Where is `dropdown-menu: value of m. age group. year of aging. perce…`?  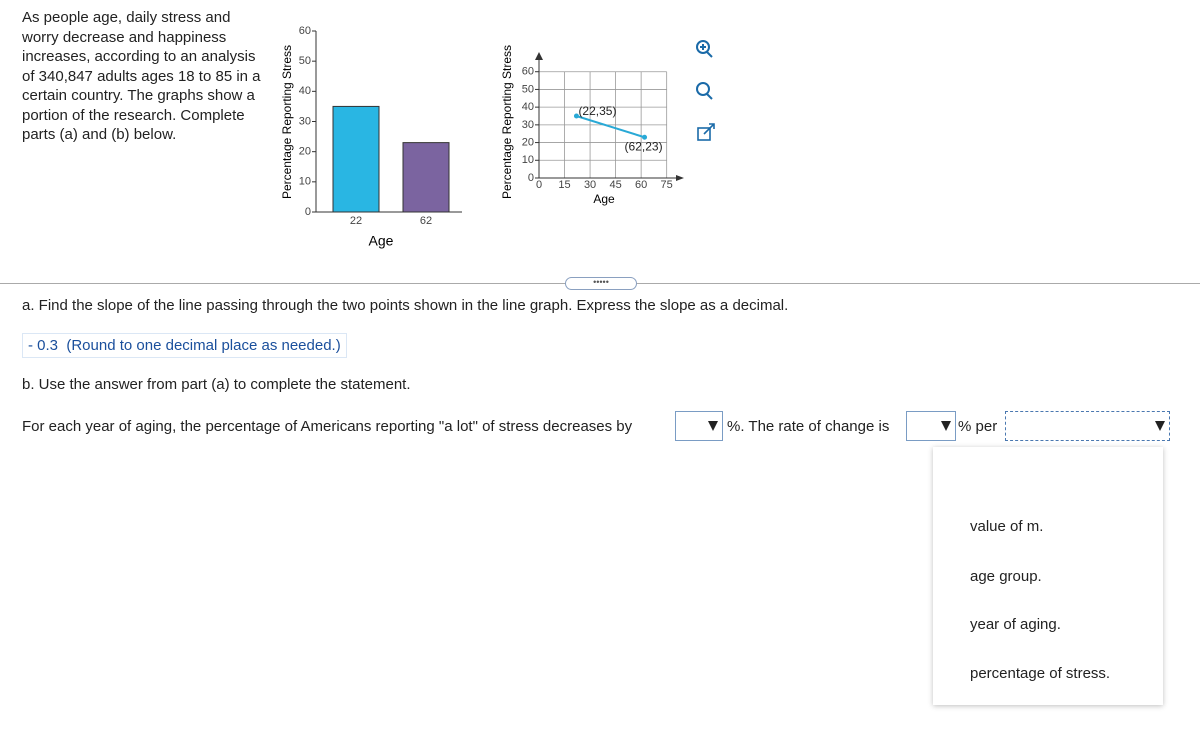
dropdown-menu: value of m. age group. year of aging. perce… is located at coordinates (1048, 576).